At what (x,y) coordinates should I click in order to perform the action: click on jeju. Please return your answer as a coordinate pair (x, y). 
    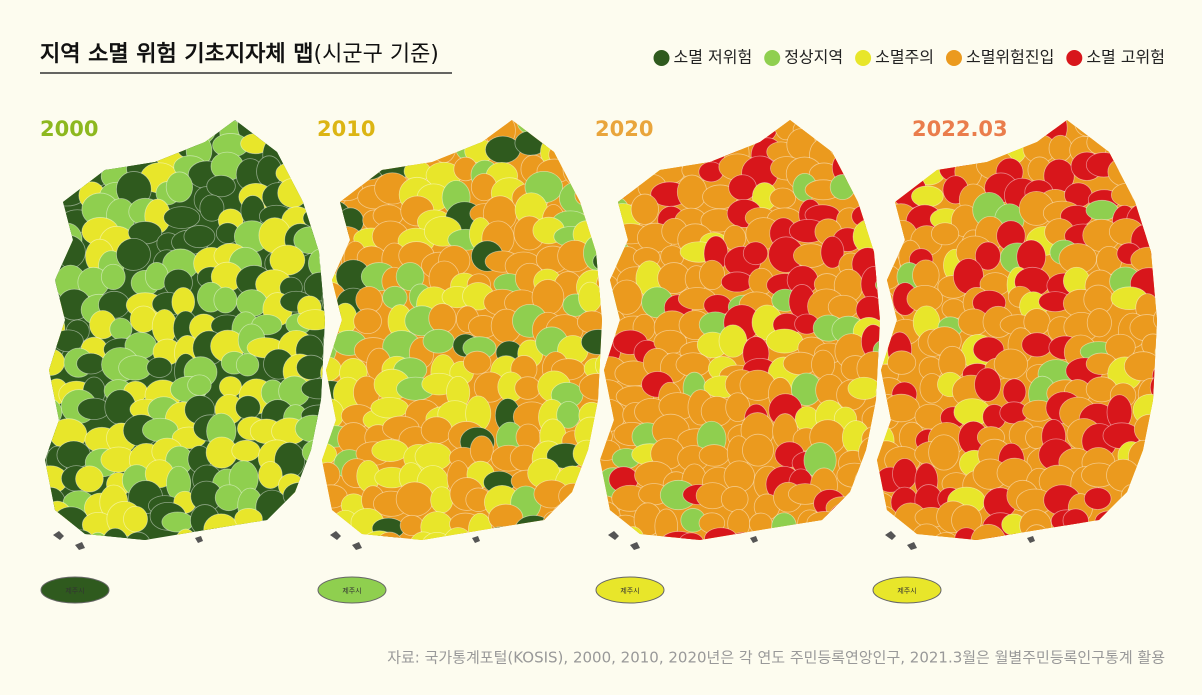
    Looking at the image, I should click on (75, 590).